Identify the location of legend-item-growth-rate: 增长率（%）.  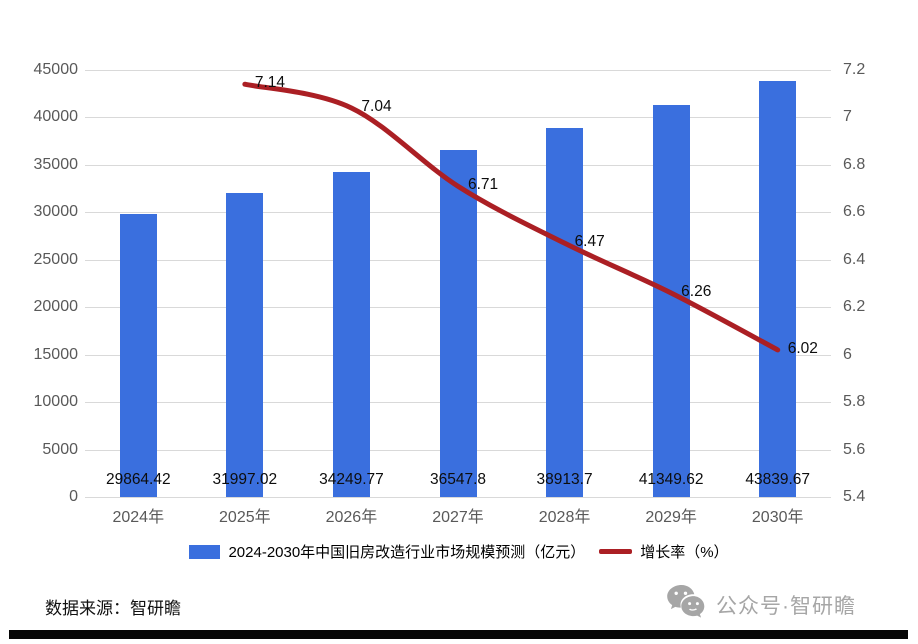
(664, 551).